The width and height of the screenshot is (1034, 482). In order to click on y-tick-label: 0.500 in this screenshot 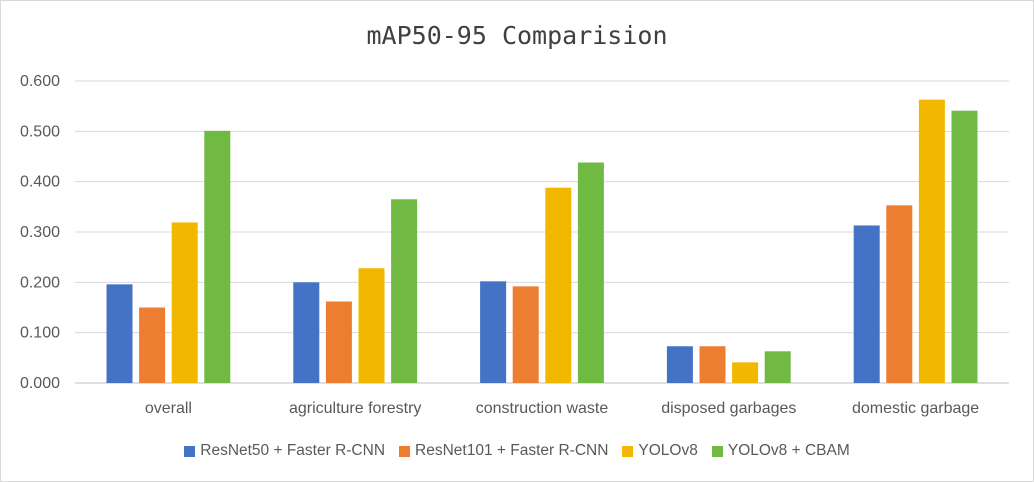, I will do `click(40, 131)`.